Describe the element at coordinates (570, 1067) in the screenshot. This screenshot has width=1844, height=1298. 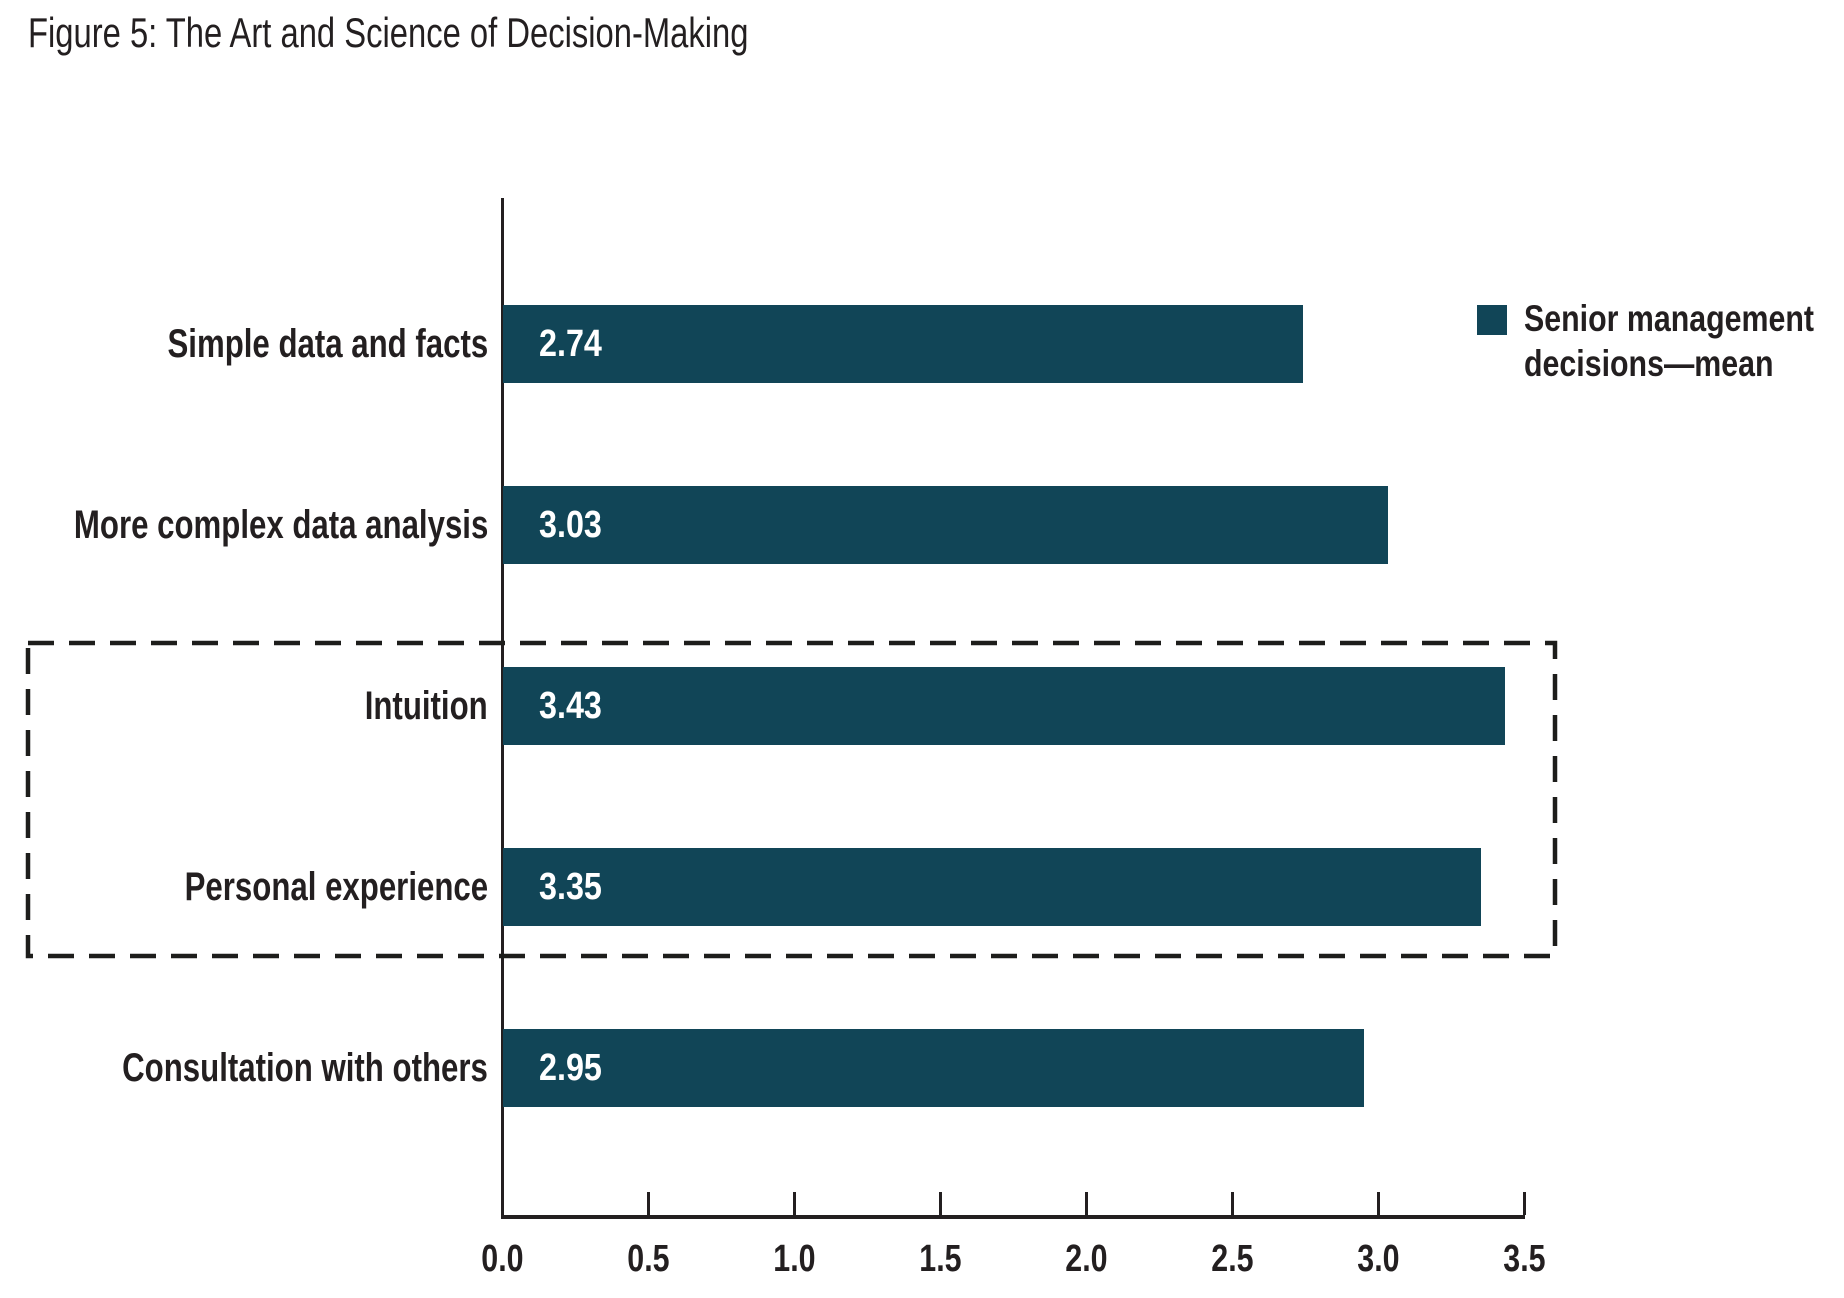
I see `bar-value-label: 2.95` at that location.